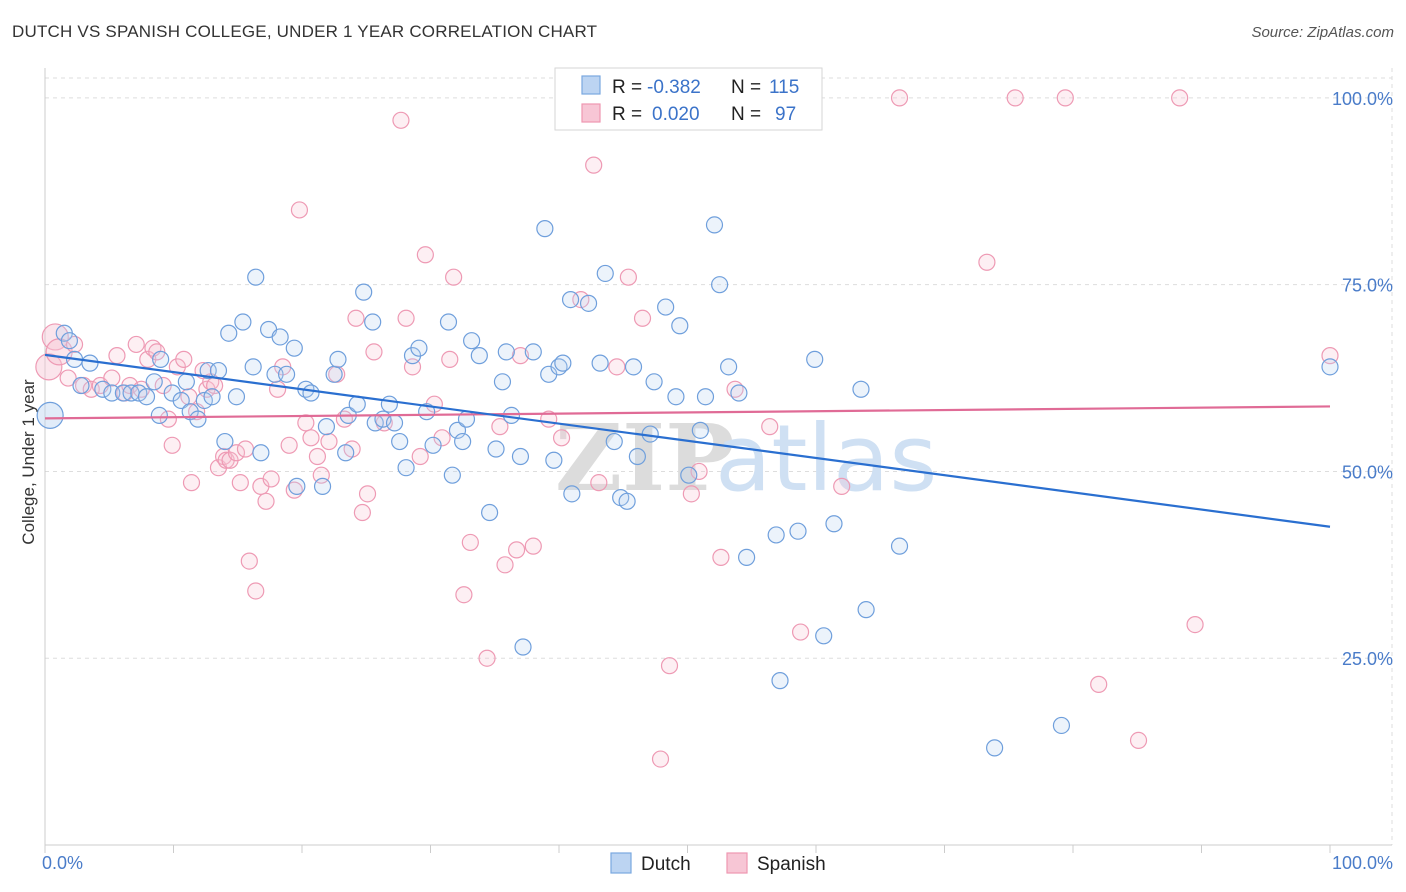 The height and width of the screenshot is (892, 1406). Describe the element at coordinates (746, 87) in the screenshot. I see `legend-n-label-dutch: N =` at that location.